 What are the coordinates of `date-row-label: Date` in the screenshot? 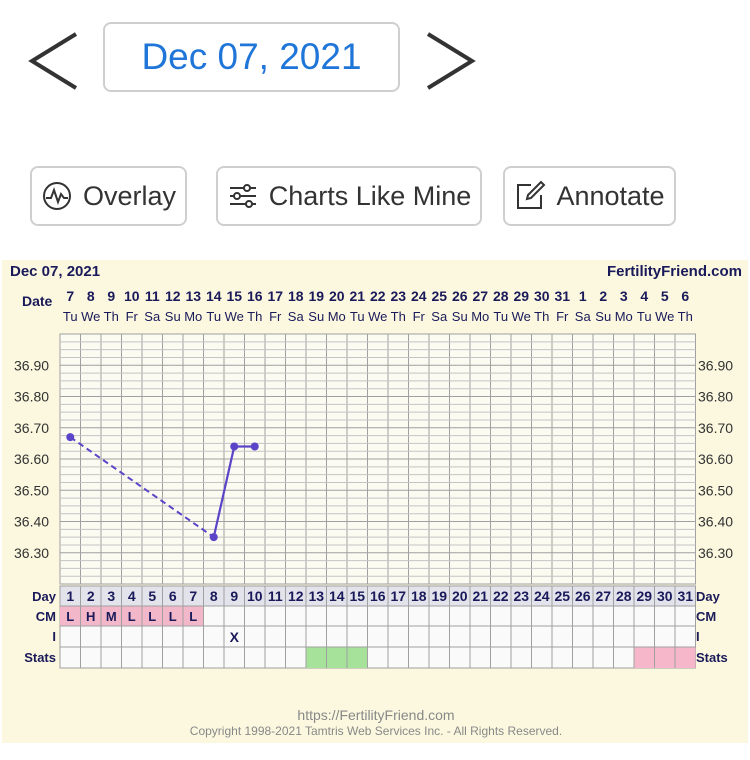 It's located at (37, 301).